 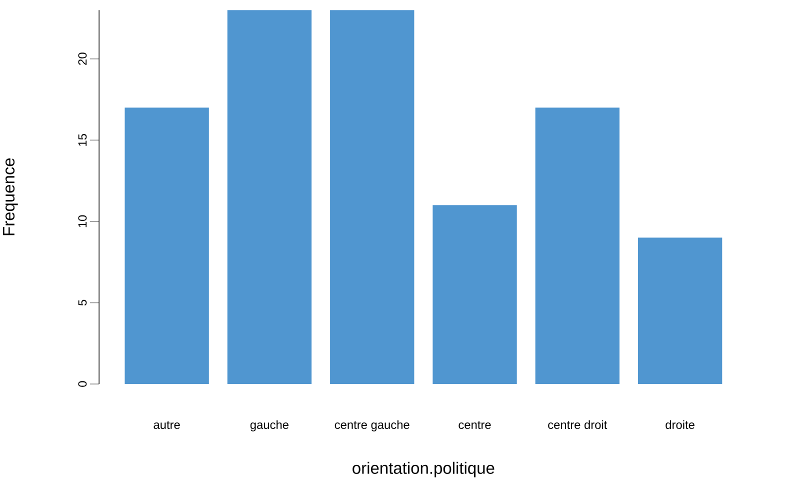 What do you see at coordinates (474, 425) in the screenshot?
I see `x-tick-label: centre` at bounding box center [474, 425].